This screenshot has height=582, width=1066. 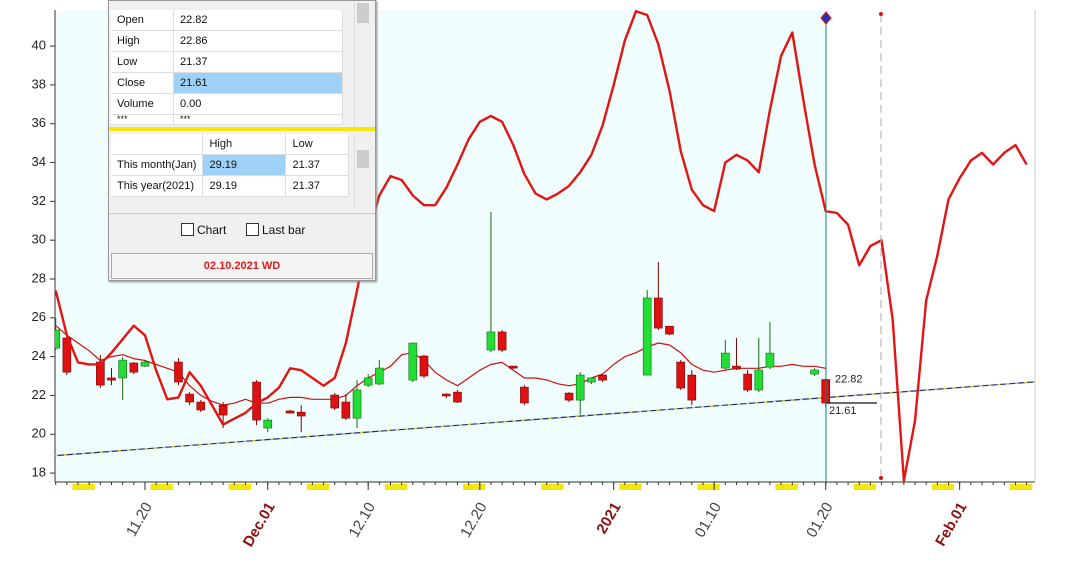 What do you see at coordinates (473, 519) in the screenshot?
I see `x-tick-label: 12.20` at bounding box center [473, 519].